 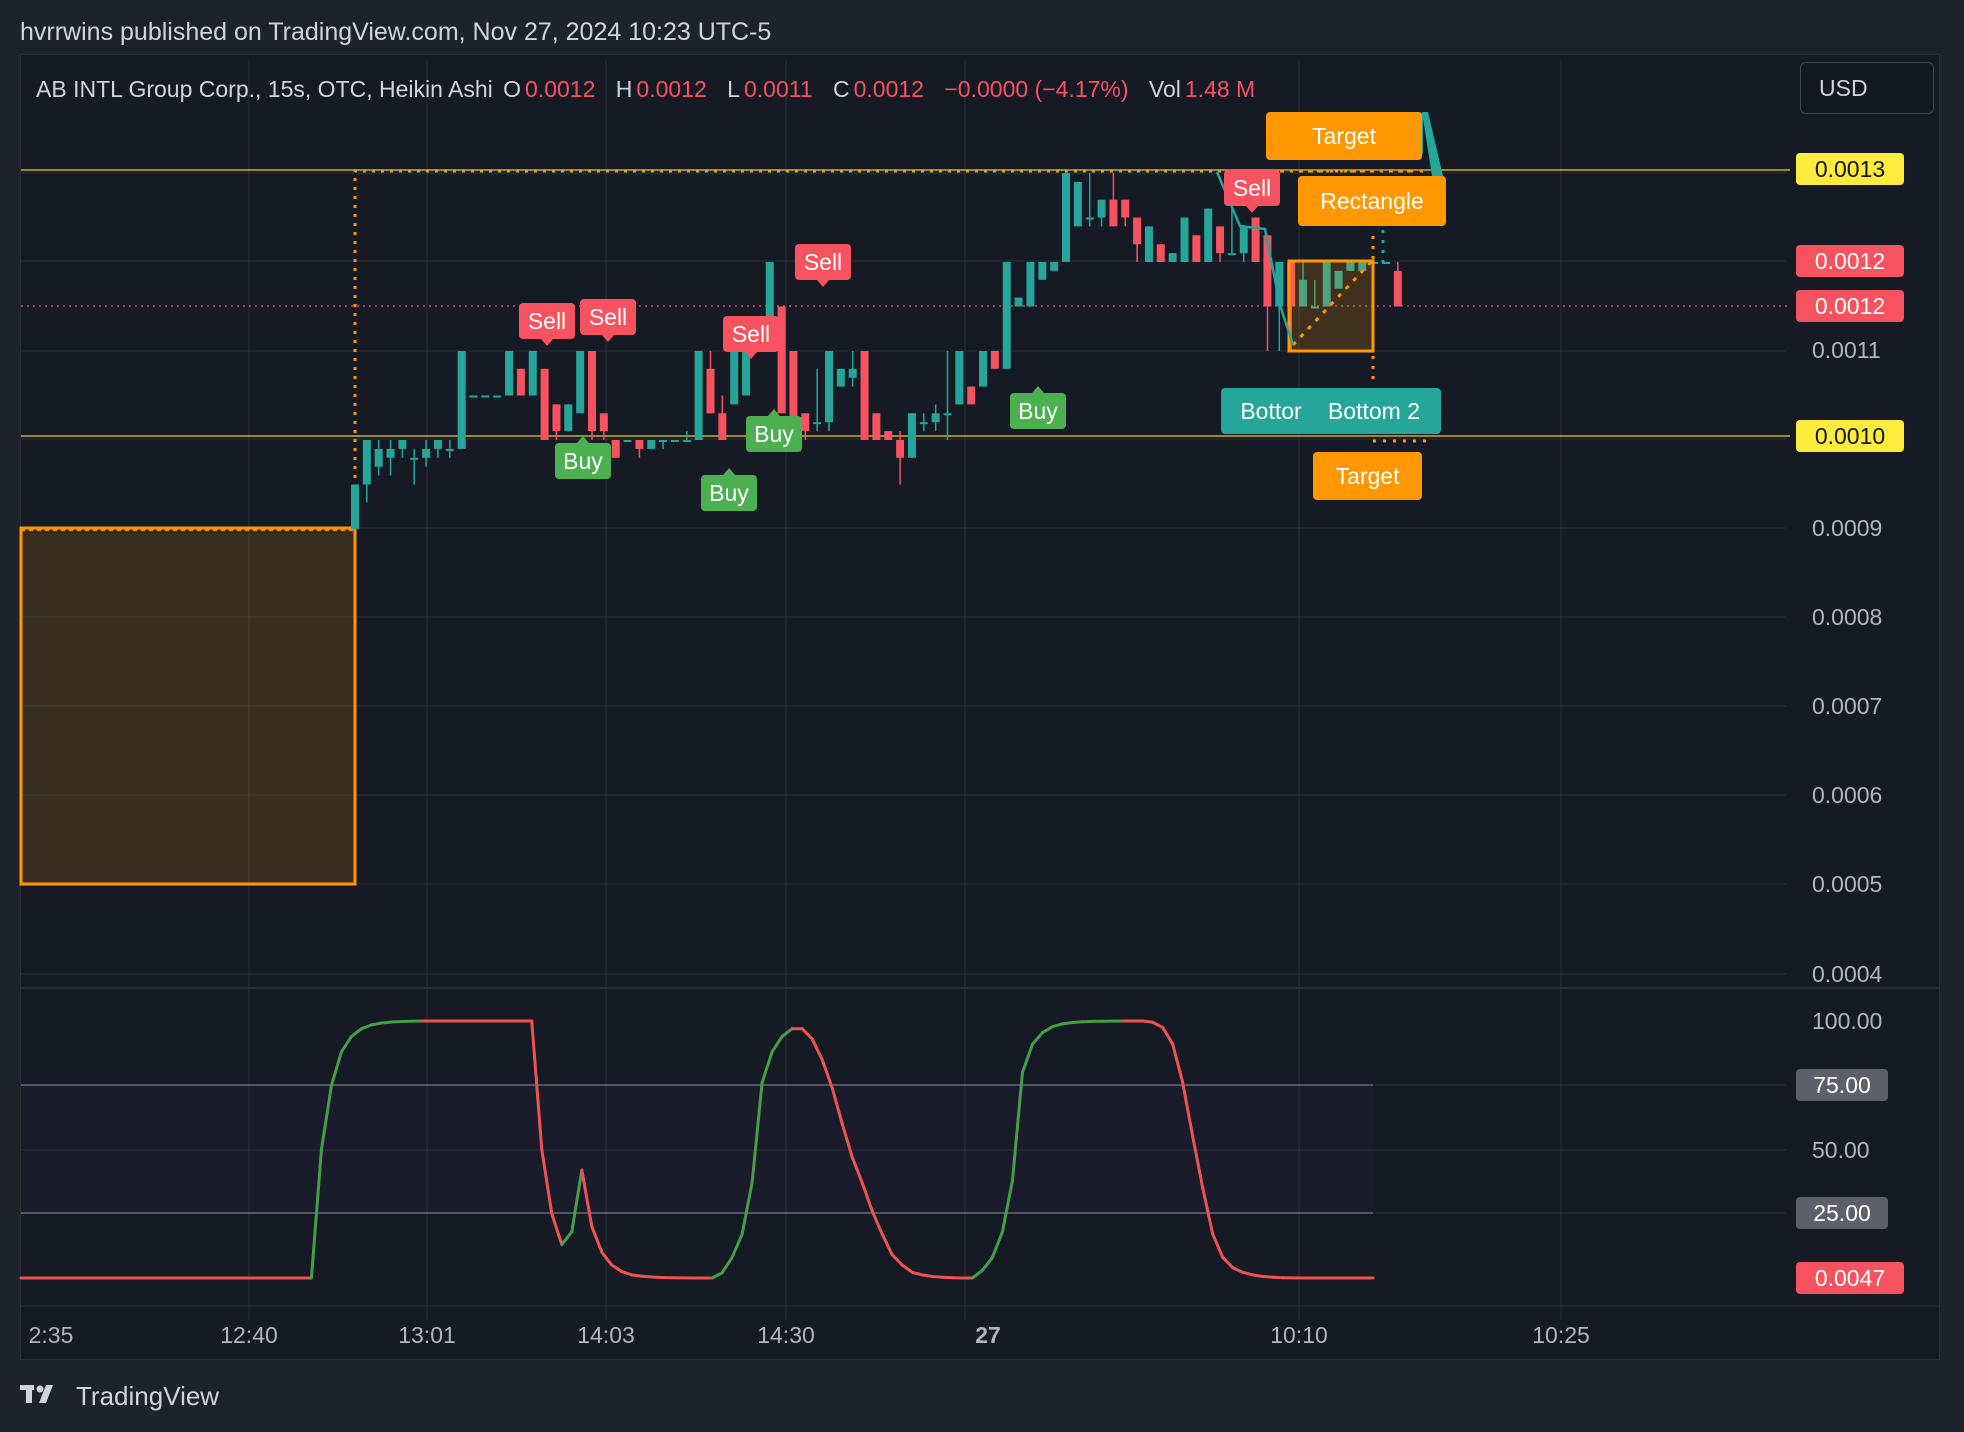 I want to click on footer: TradingView, so click(x=119, y=1396).